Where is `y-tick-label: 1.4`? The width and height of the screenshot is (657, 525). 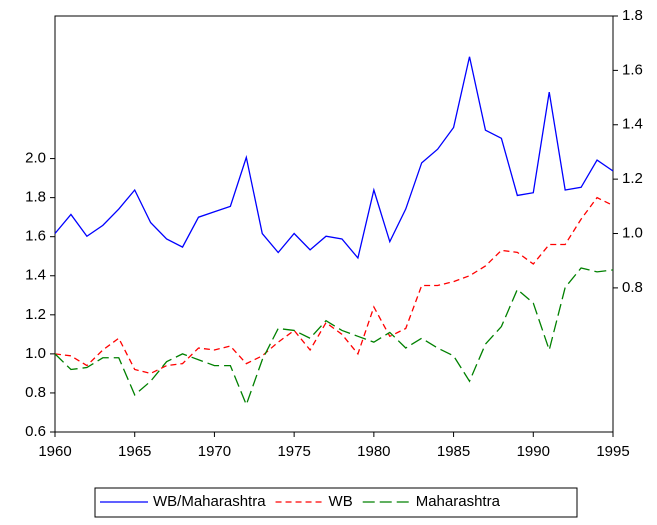
y-tick-label: 1.4 is located at coordinates (35, 275).